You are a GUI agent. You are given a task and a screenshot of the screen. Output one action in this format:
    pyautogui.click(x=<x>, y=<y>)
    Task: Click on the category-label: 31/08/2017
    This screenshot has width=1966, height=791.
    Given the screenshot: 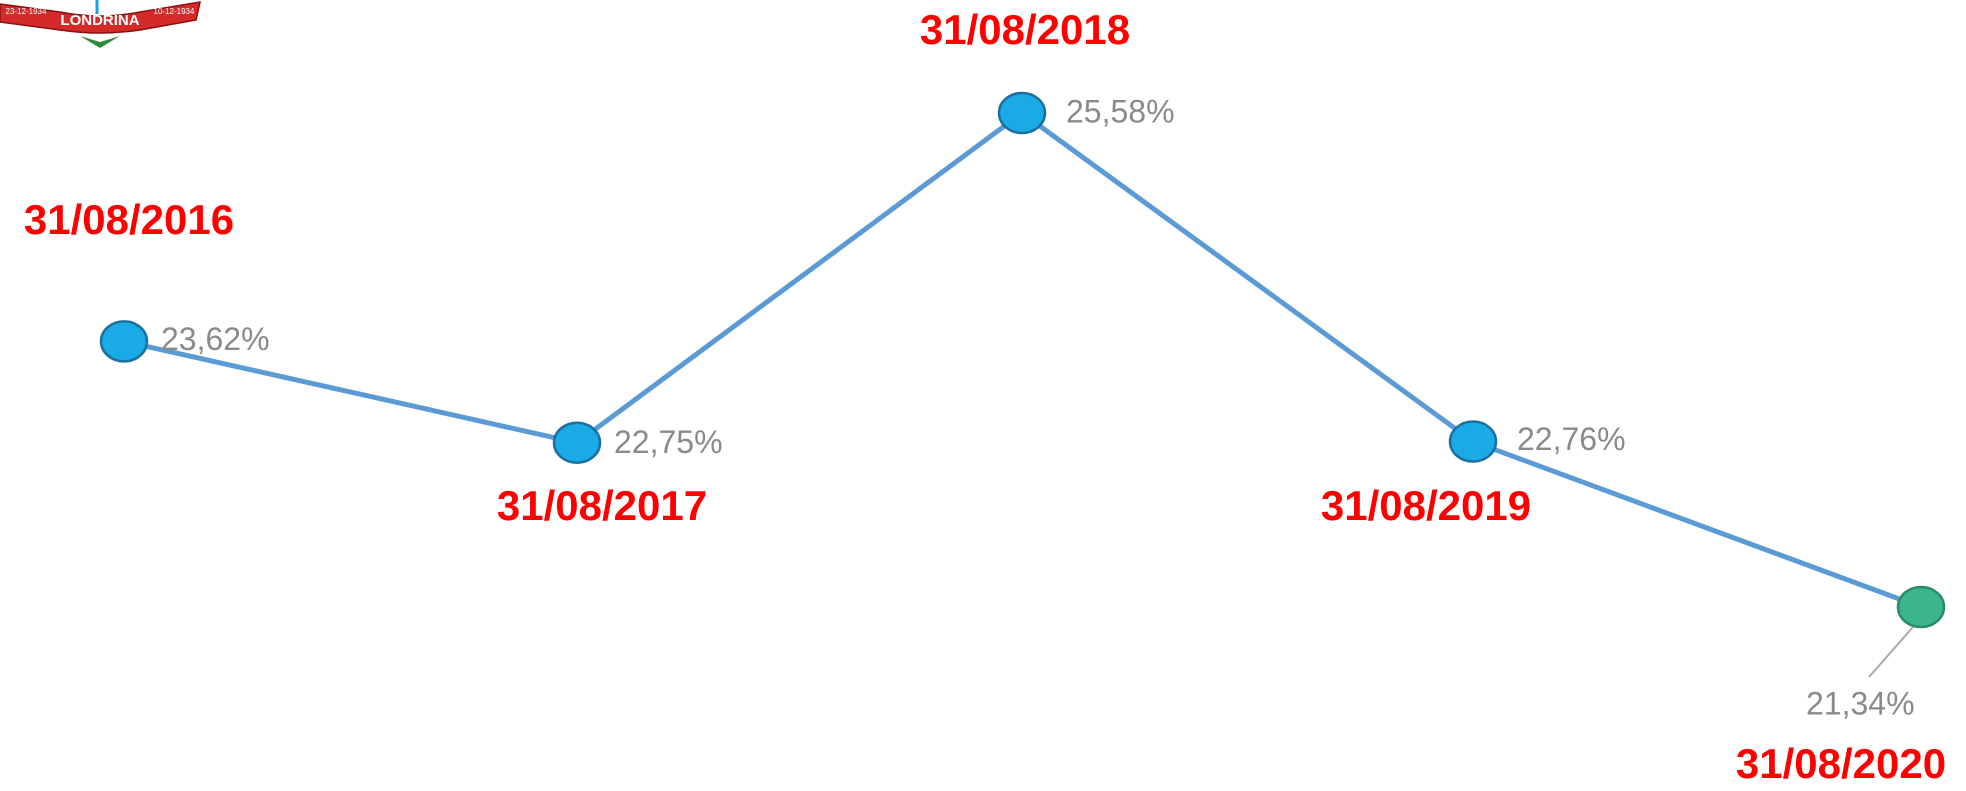 What is the action you would take?
    pyautogui.click(x=602, y=505)
    